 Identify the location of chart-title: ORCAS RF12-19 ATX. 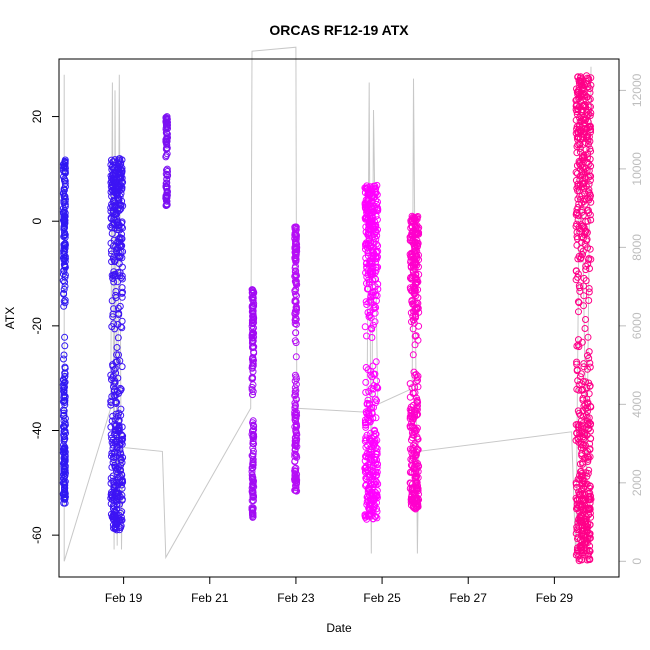
(339, 30).